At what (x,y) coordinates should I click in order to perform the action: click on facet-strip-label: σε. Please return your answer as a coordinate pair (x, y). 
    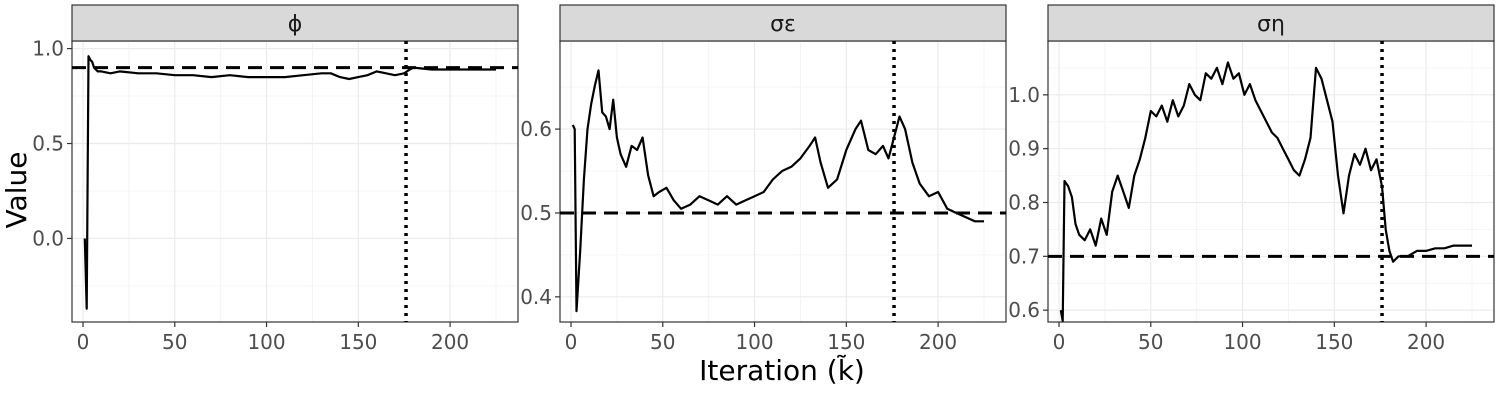
    Looking at the image, I should click on (783, 24).